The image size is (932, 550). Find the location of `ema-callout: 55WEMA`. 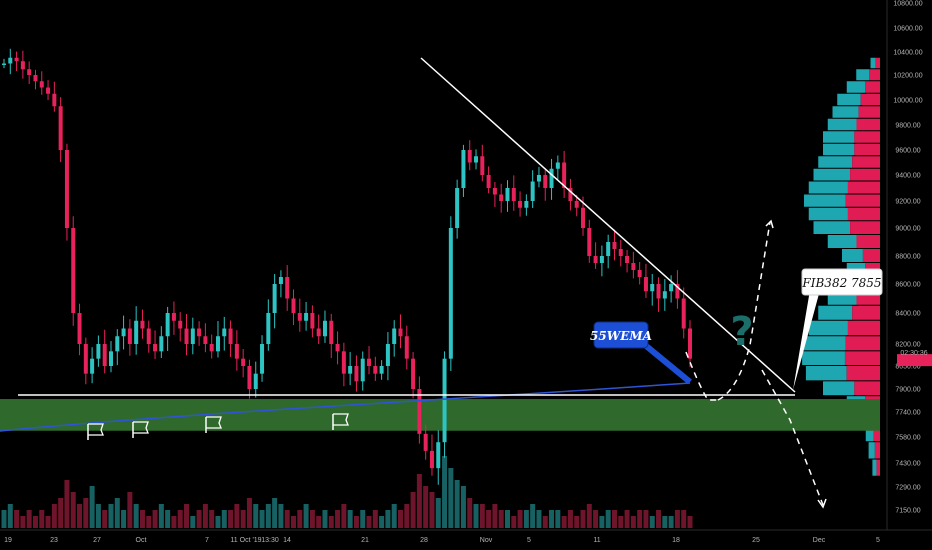

ema-callout: 55WEMA is located at coordinates (641, 353).